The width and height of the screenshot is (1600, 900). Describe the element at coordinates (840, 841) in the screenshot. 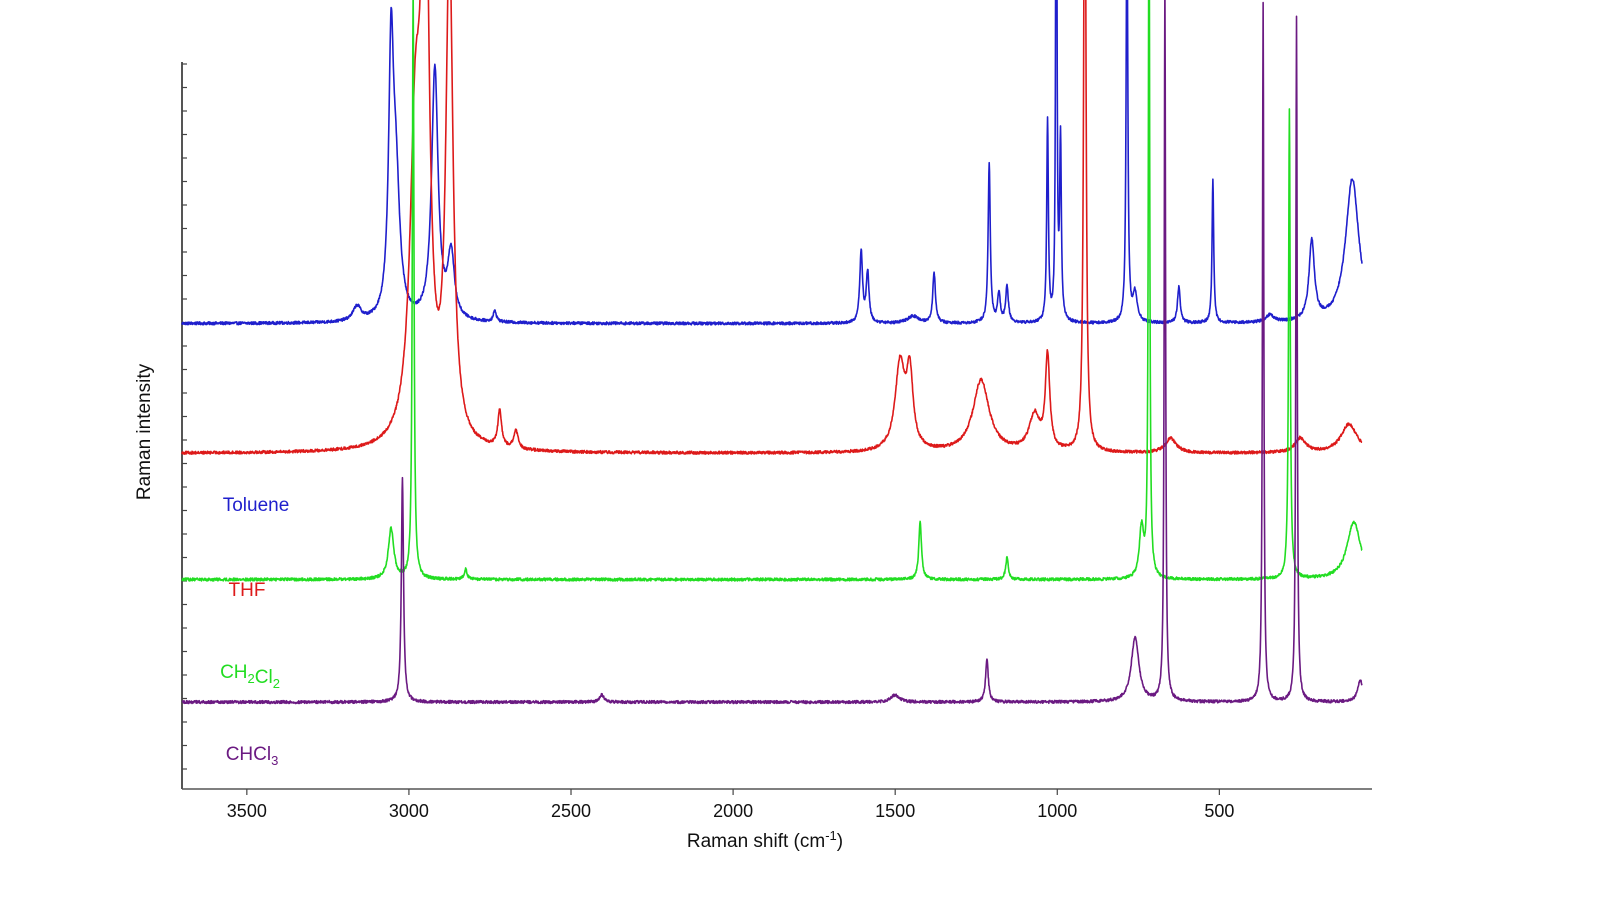

I see `x-axis-title-end: )` at that location.